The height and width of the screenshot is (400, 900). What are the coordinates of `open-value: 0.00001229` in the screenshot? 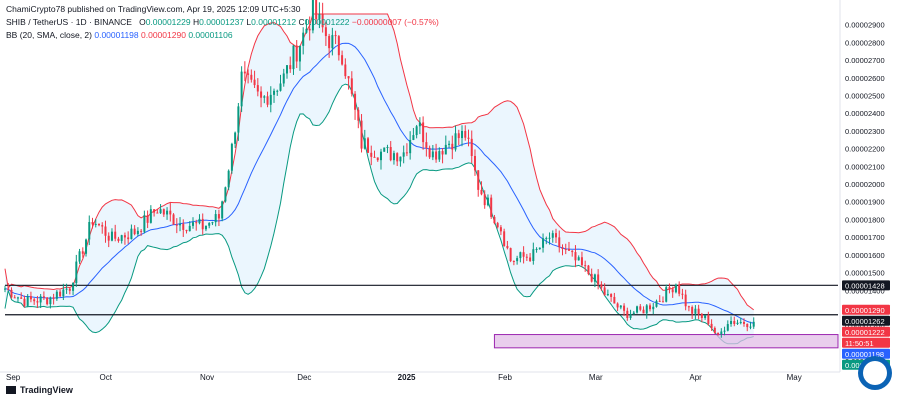 It's located at (168, 22).